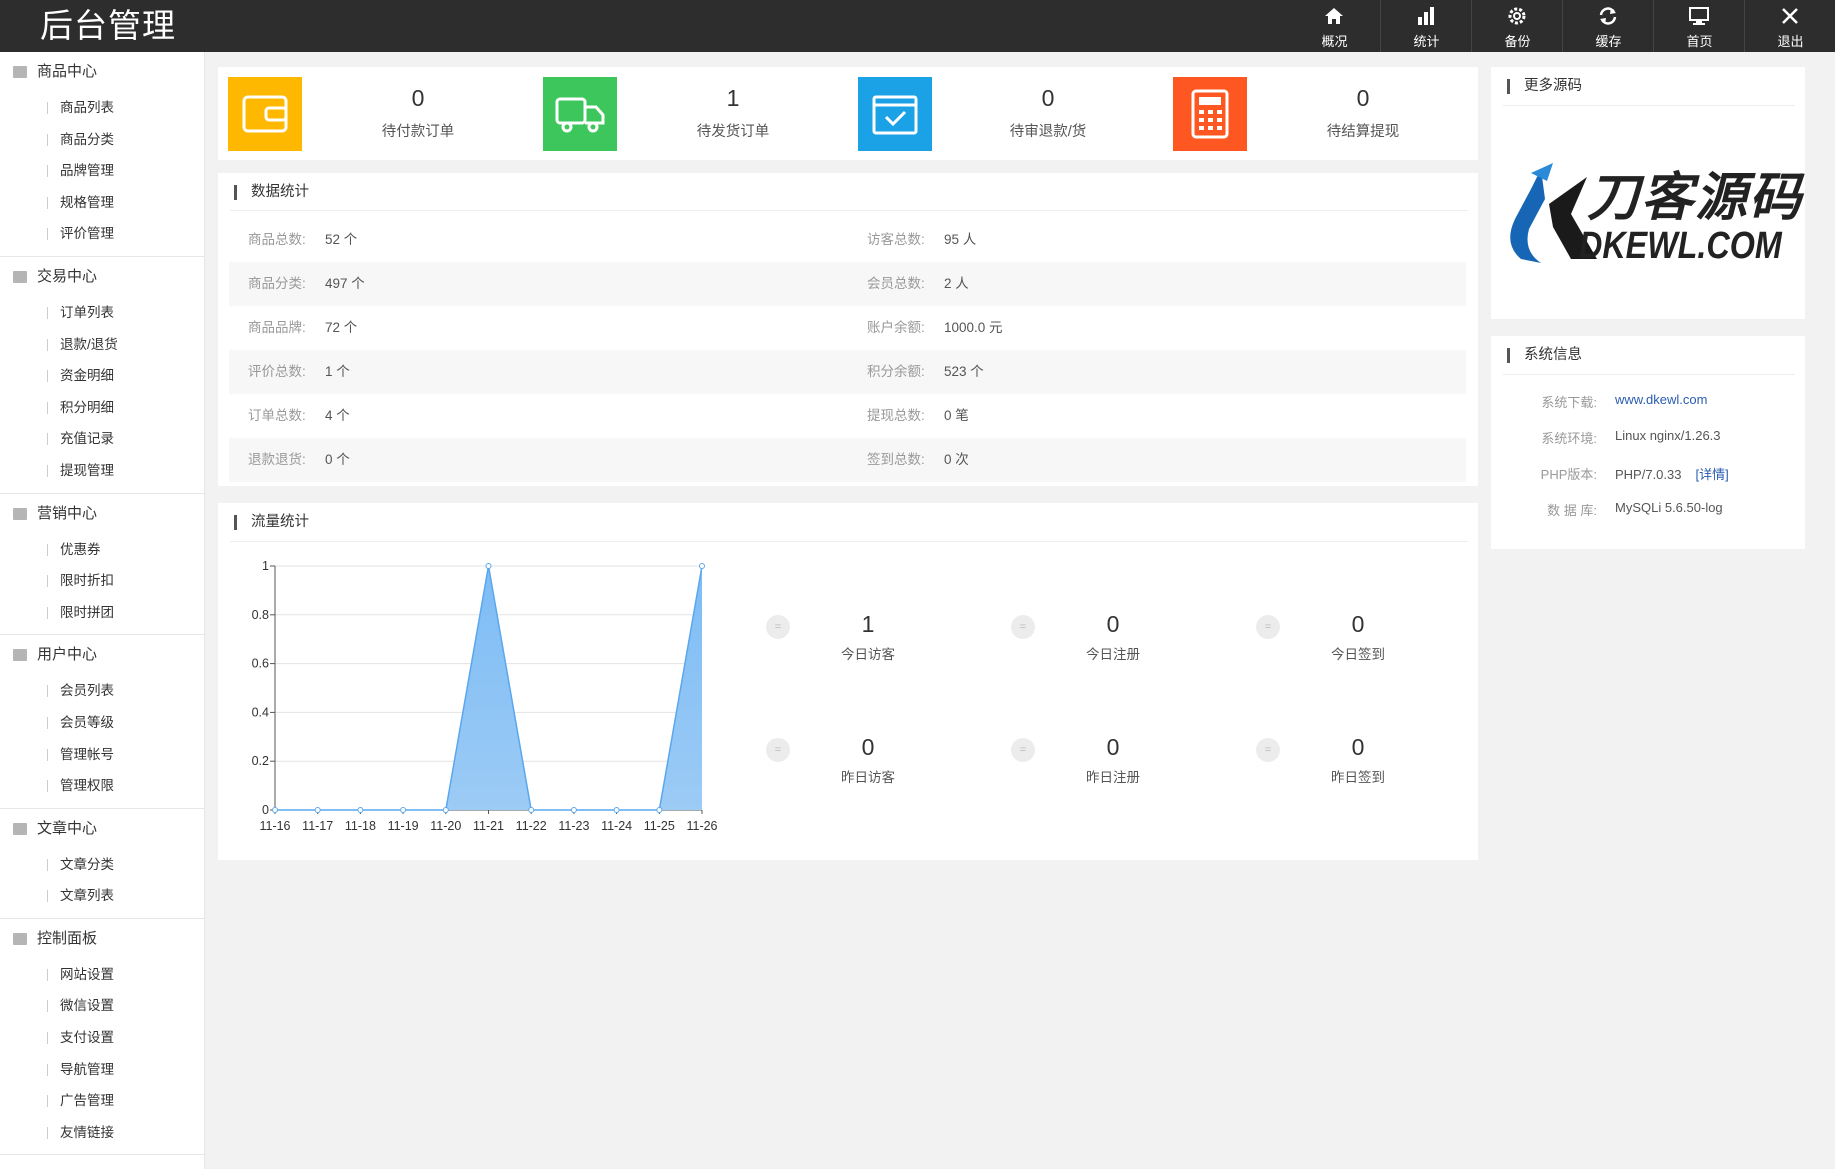 Image resolution: width=1835 pixels, height=1169 pixels. I want to click on menu-item: 微信设置, so click(102, 1006).